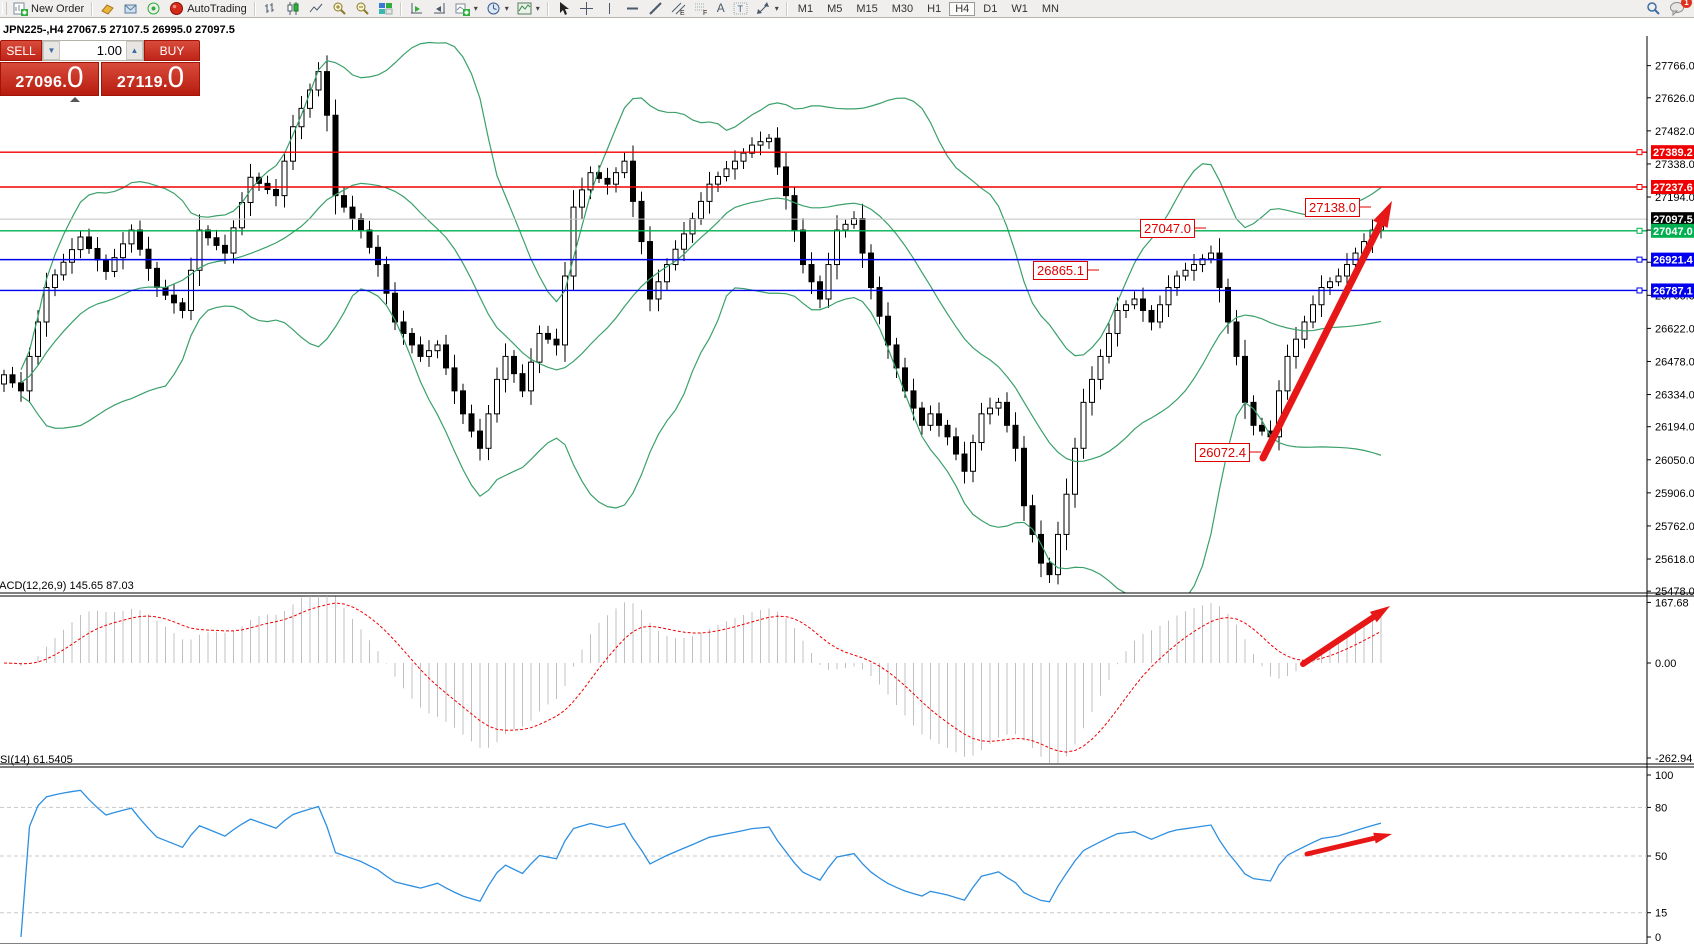  I want to click on sell-price-main: 27096, so click(39, 82).